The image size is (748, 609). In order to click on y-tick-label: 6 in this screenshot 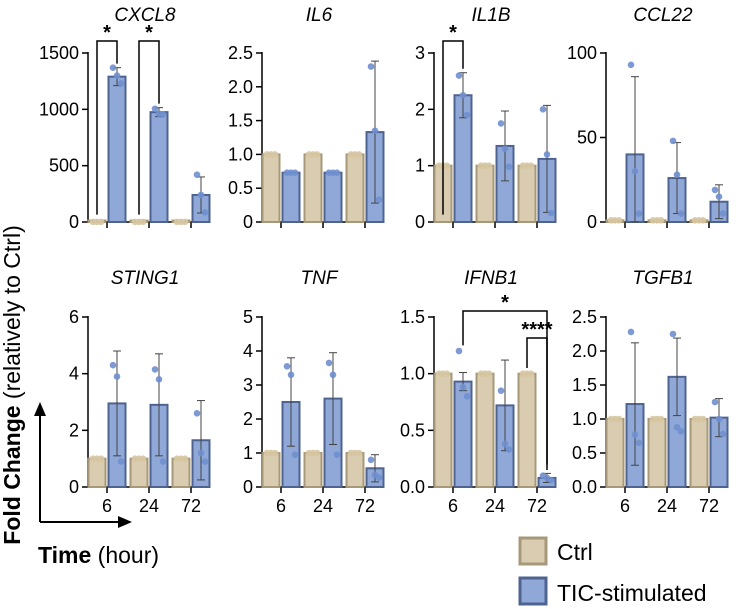, I will do `click(74, 317)`.